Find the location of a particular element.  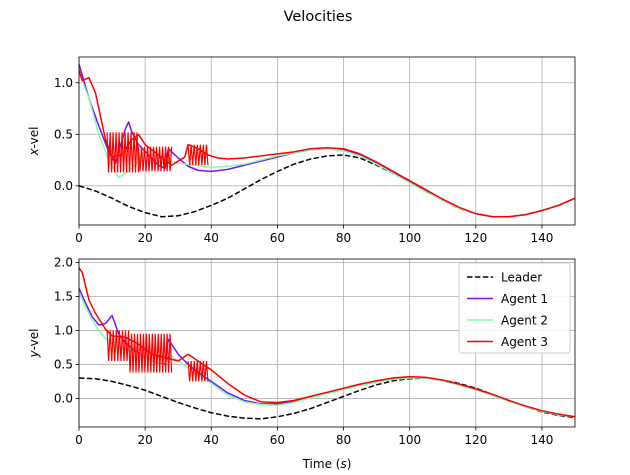

y-axis-label: x-vel is located at coordinates (34, 142).